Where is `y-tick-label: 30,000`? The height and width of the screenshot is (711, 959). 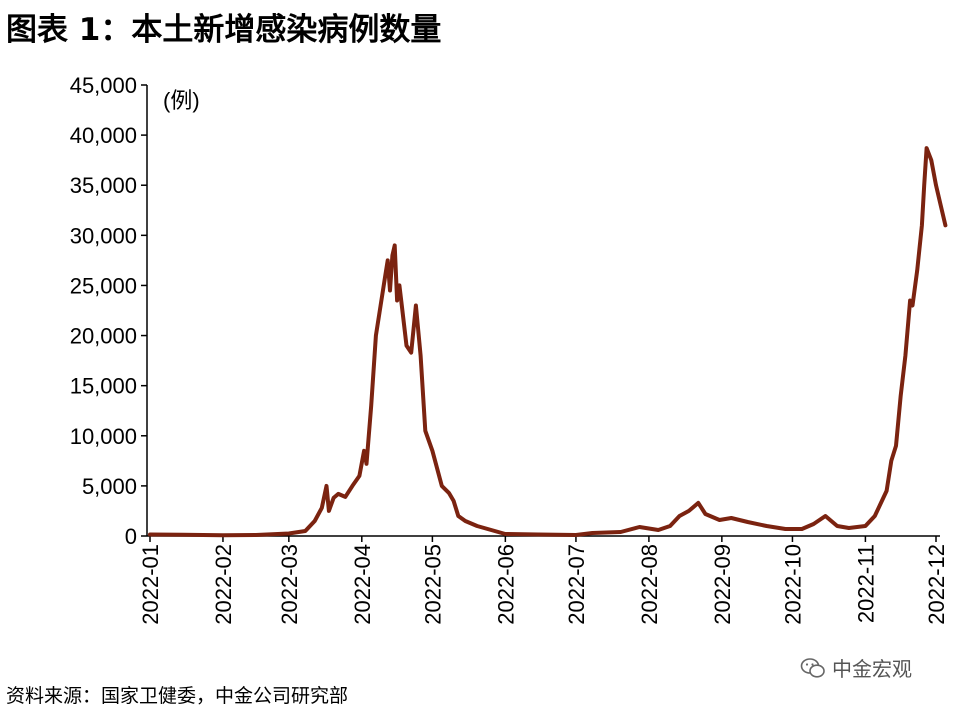 y-tick-label: 30,000 is located at coordinates (103, 235).